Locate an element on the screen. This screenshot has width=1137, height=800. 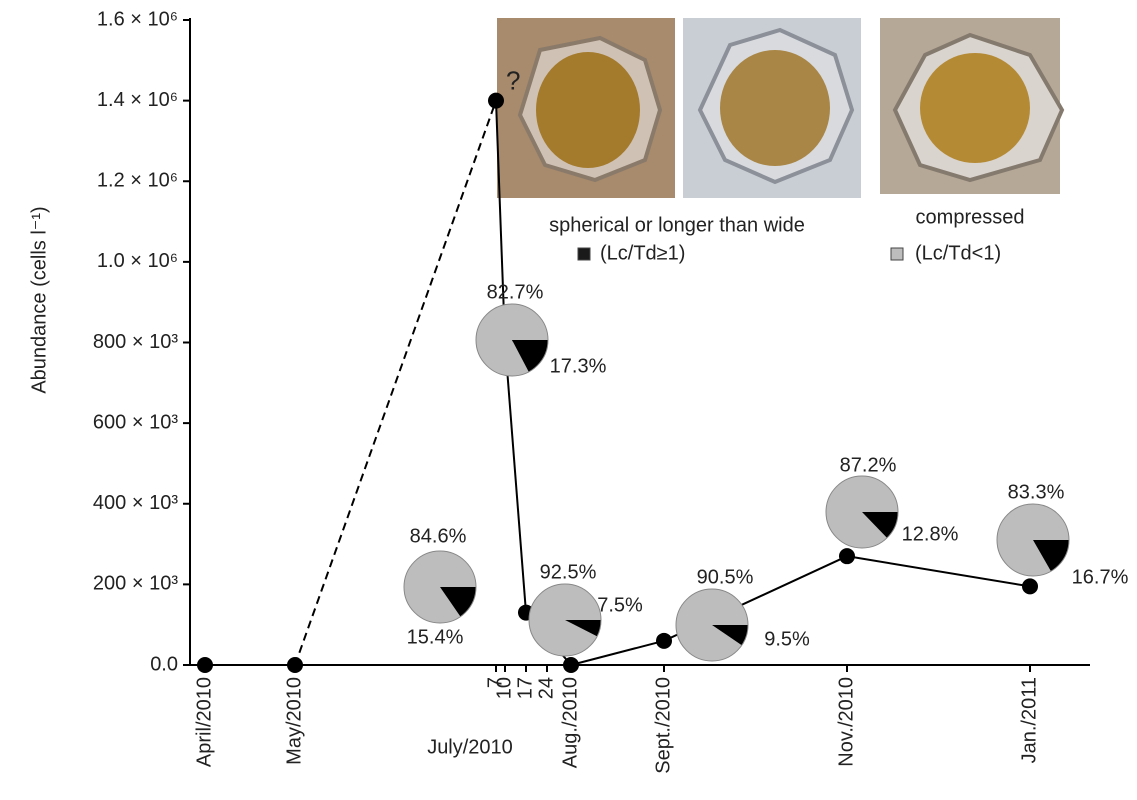
x-tick-label: May/2010 is located at coordinates (294, 721).